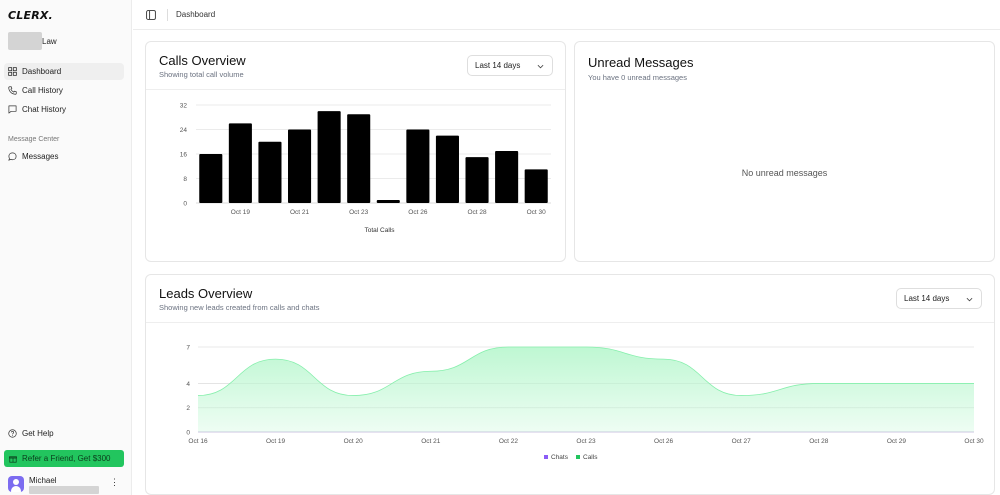 This screenshot has width=1000, height=495. I want to click on leads-range-select: Last 14 days, so click(939, 298).